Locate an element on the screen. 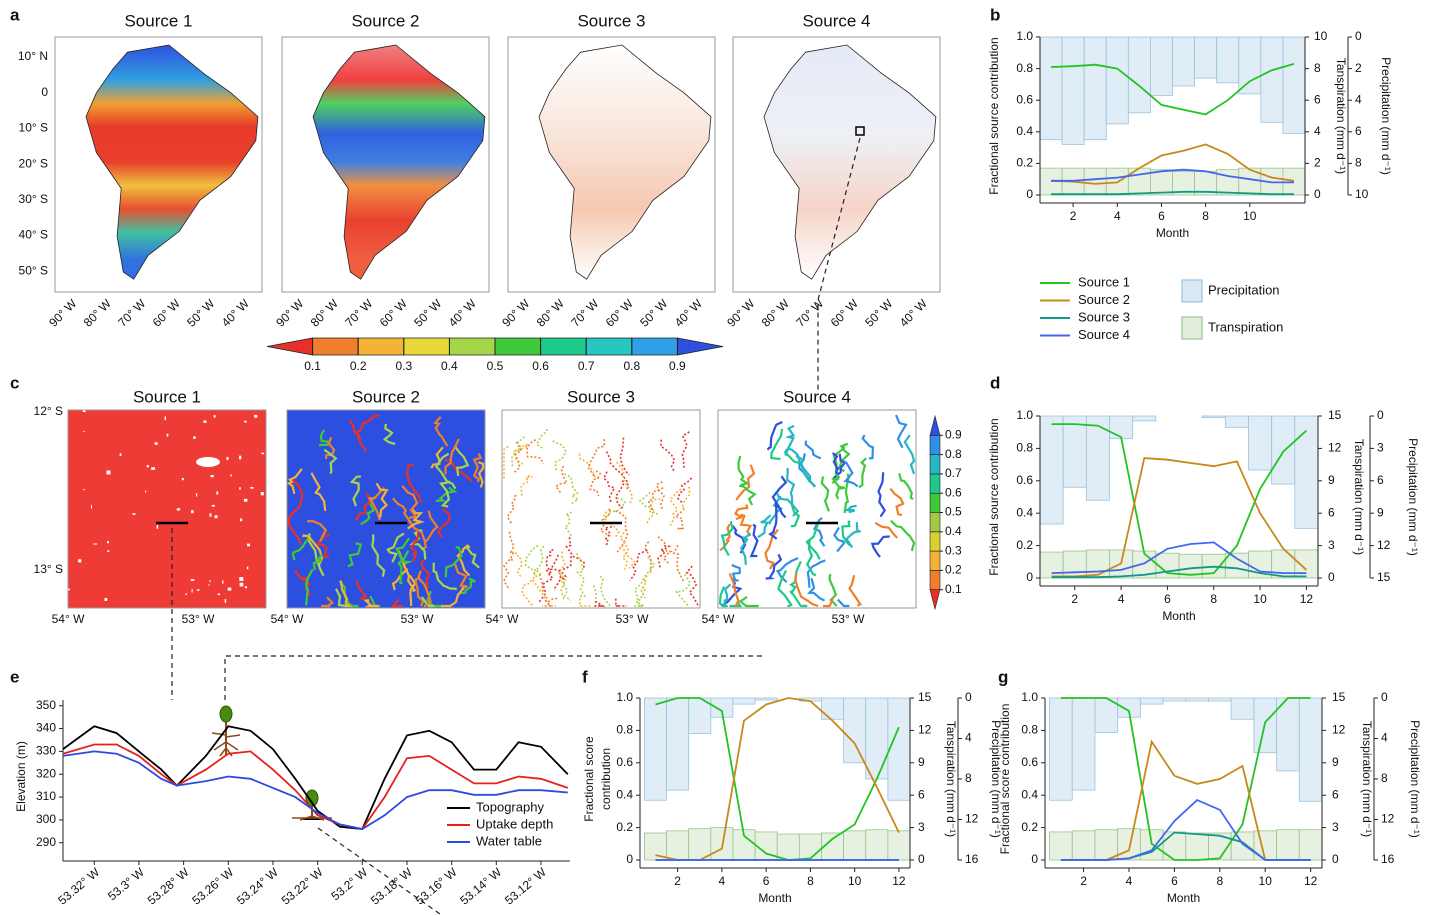 The image size is (1432, 916). continent is located at coordinates (625, 162).